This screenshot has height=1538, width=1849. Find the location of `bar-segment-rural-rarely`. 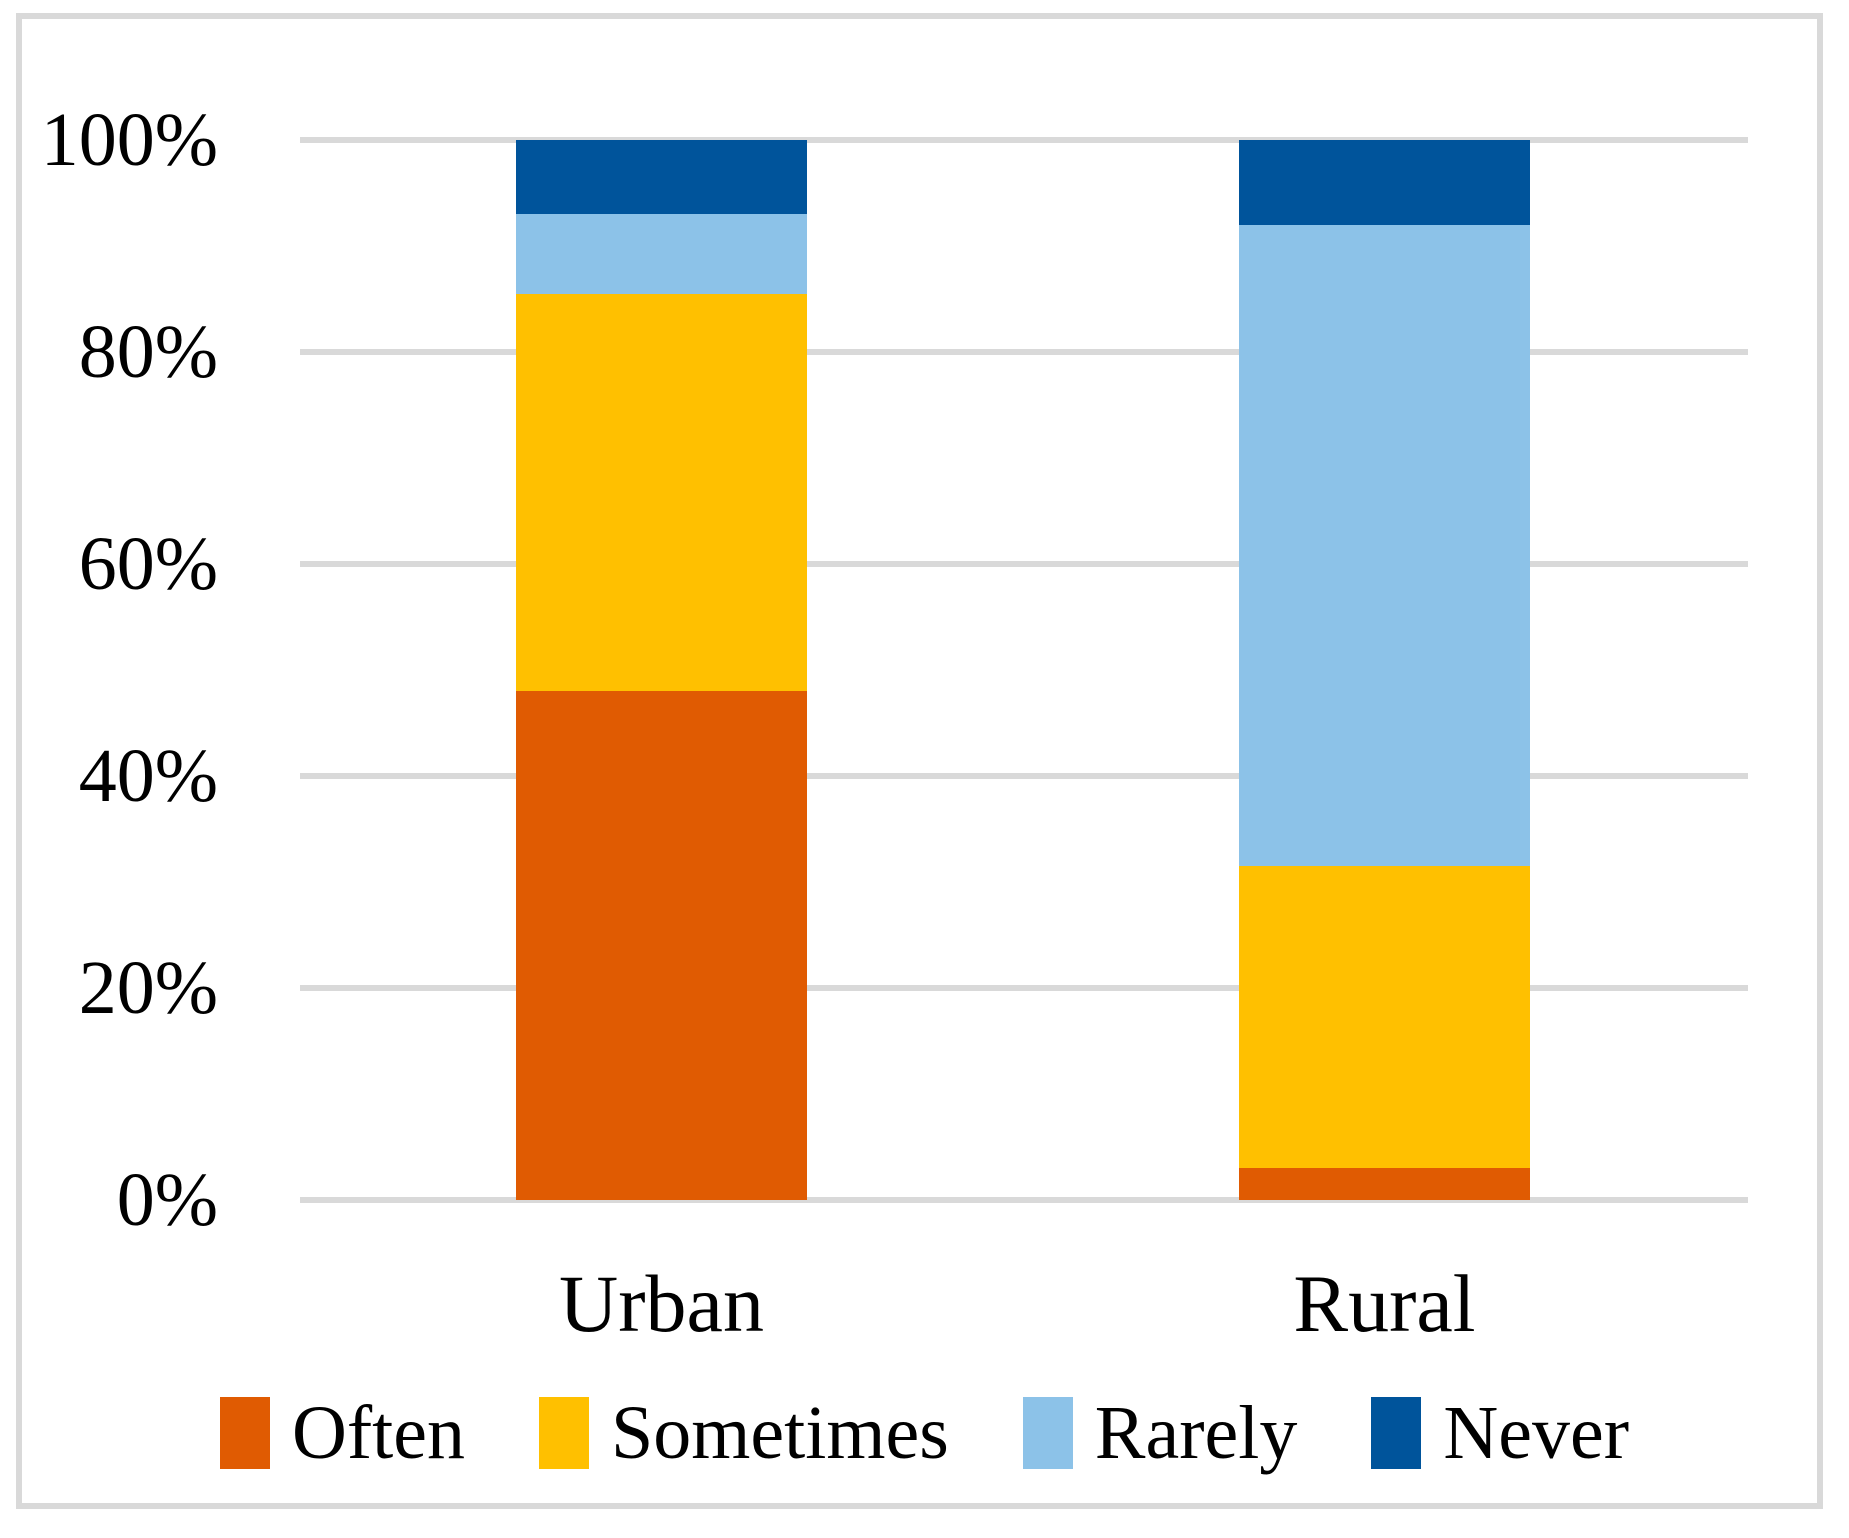

bar-segment-rural-rarely is located at coordinates (1384, 545).